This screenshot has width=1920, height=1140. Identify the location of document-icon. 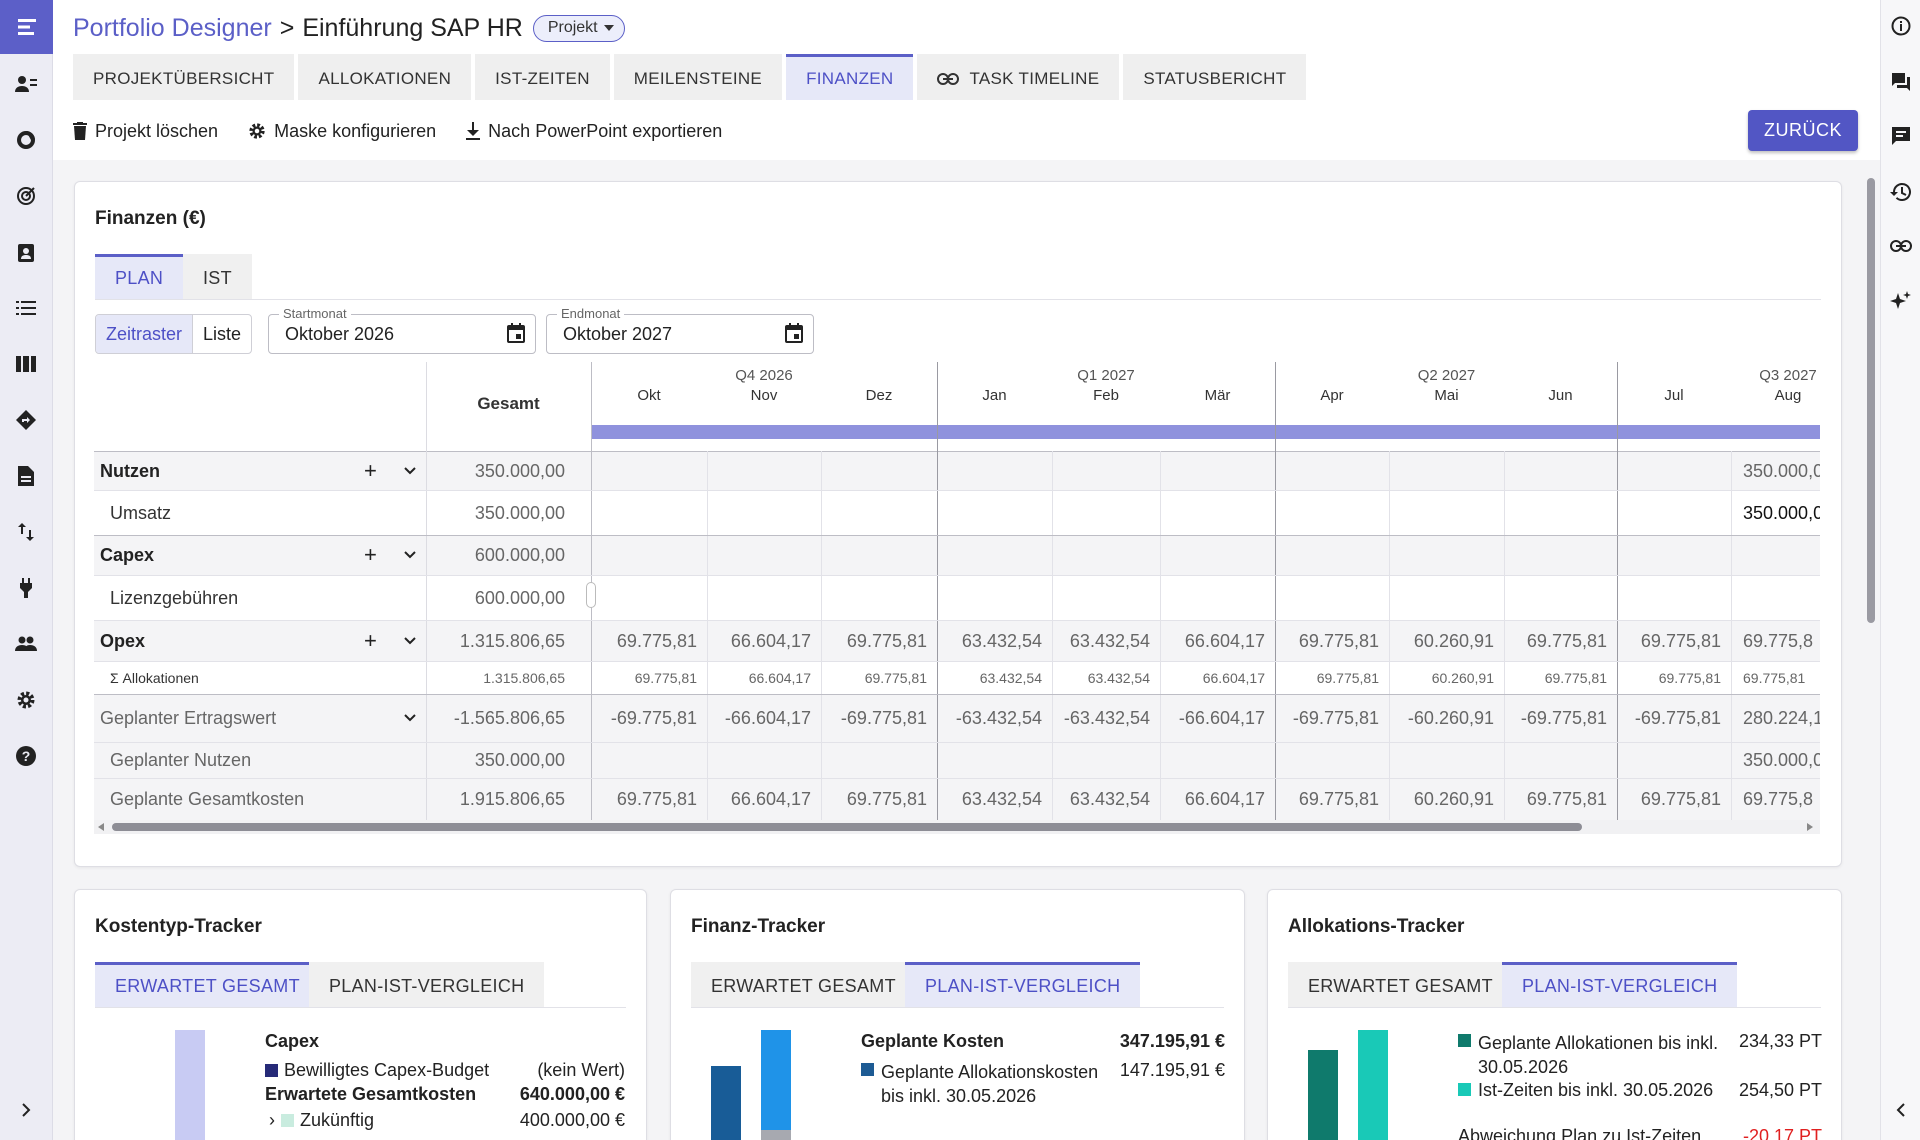
(26, 476).